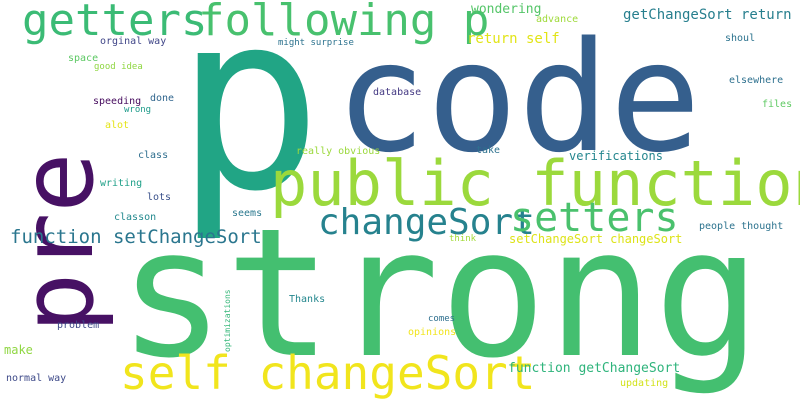 The width and height of the screenshot is (800, 400). What do you see at coordinates (227, 320) in the screenshot?
I see `word-optimizations: optimizations` at bounding box center [227, 320].